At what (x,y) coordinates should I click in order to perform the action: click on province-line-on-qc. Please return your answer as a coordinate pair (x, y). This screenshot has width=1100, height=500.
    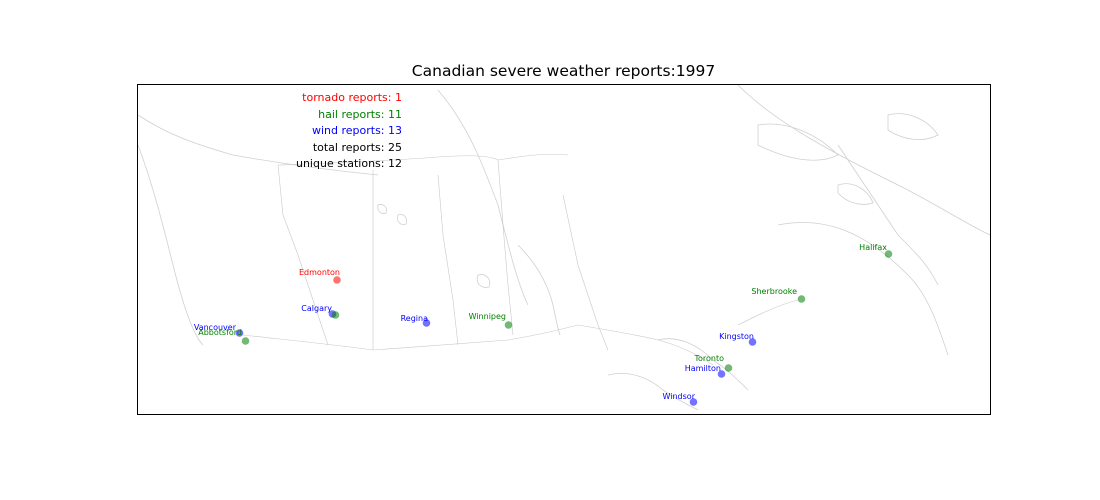
    Looking at the image, I should click on (585, 272).